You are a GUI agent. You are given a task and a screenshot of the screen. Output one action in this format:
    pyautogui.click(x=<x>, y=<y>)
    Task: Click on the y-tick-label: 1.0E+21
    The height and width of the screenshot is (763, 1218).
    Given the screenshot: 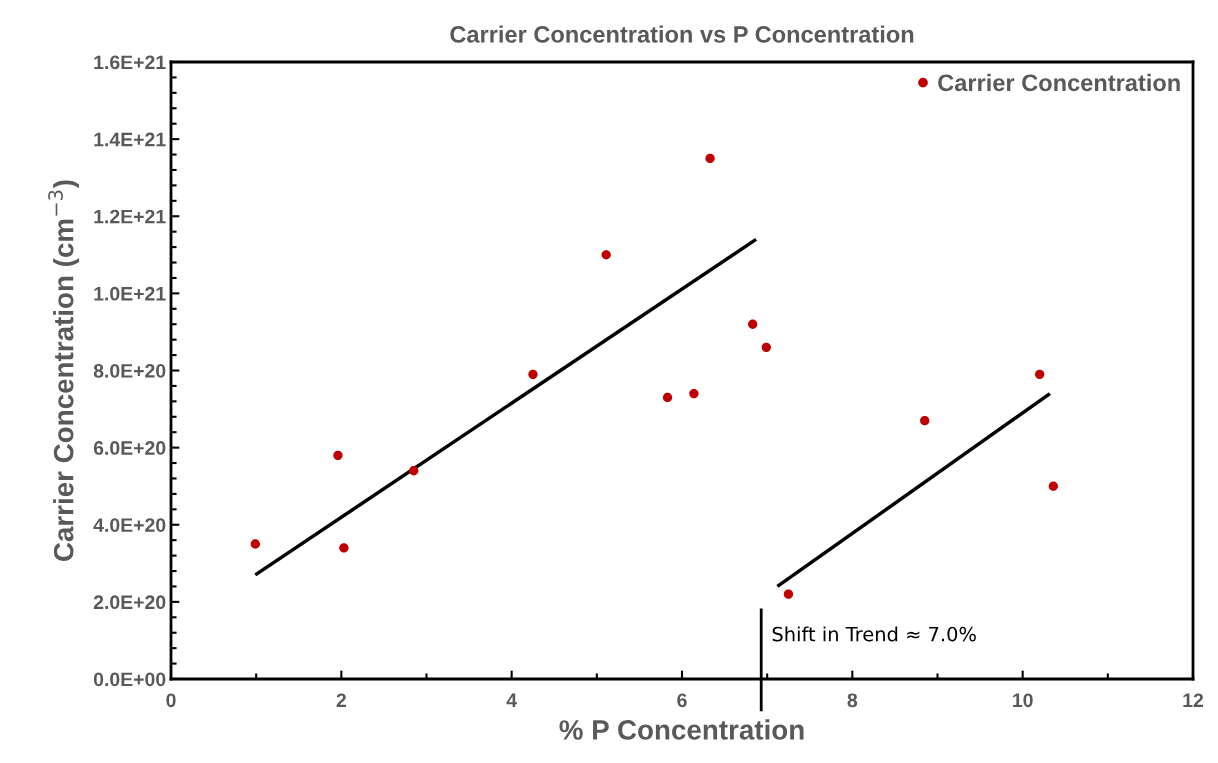 What is the action you would take?
    pyautogui.click(x=130, y=293)
    